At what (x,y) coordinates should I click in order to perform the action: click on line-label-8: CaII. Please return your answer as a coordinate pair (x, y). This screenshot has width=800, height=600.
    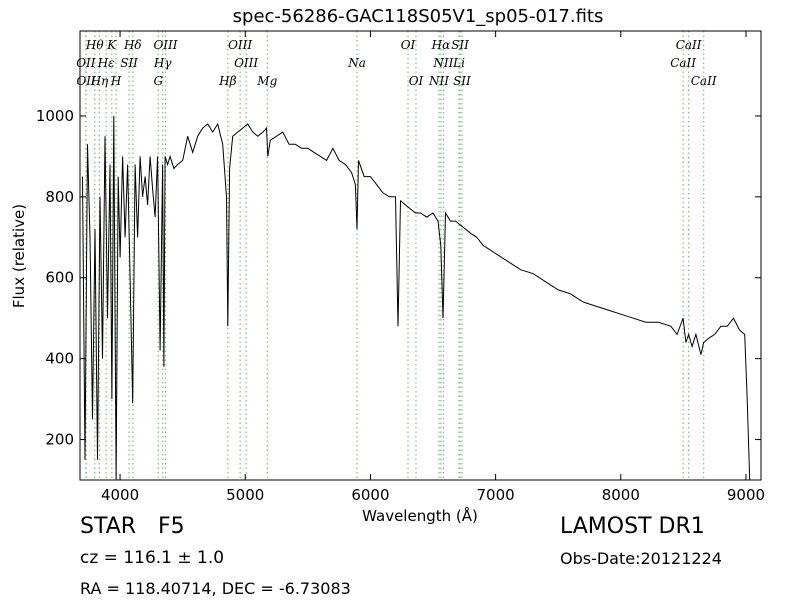
    Looking at the image, I should click on (689, 45).